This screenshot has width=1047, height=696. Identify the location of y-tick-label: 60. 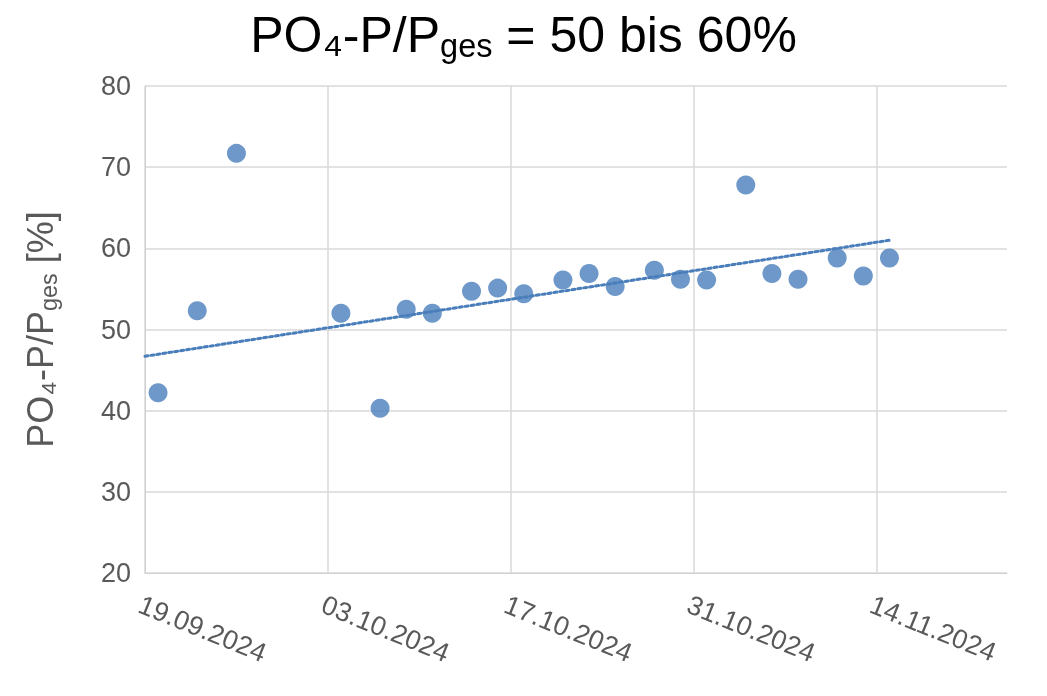
(115, 248).